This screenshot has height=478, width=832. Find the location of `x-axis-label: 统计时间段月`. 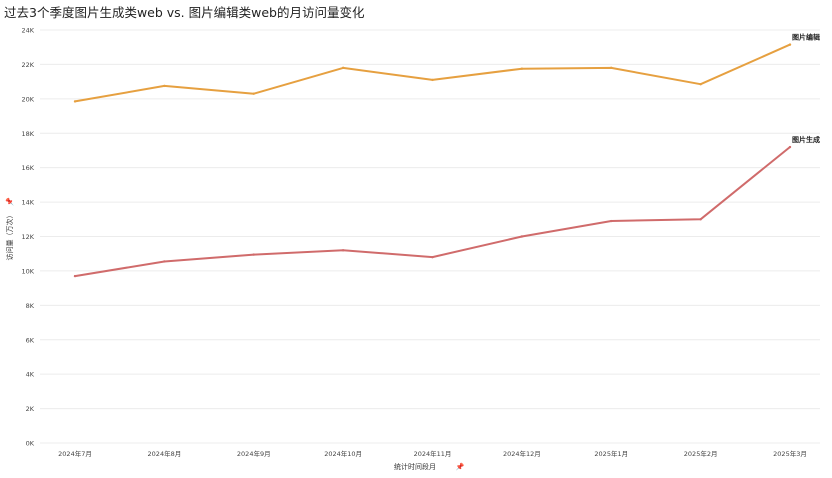

x-axis-label: 统计时间段月 is located at coordinates (415, 466).